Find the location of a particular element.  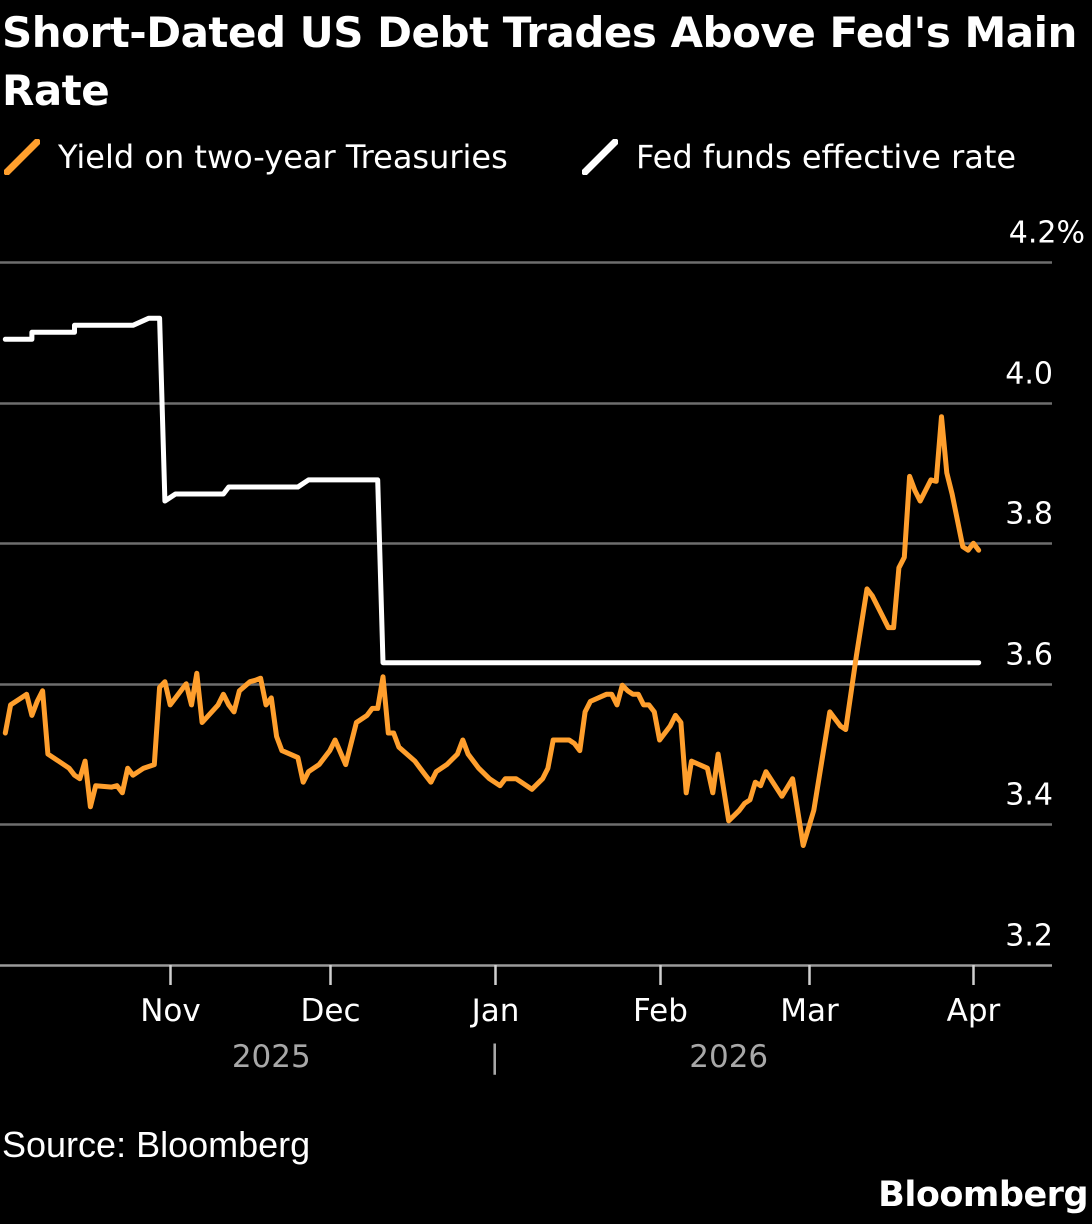

y-tick-label: 4.2% is located at coordinates (1047, 233).